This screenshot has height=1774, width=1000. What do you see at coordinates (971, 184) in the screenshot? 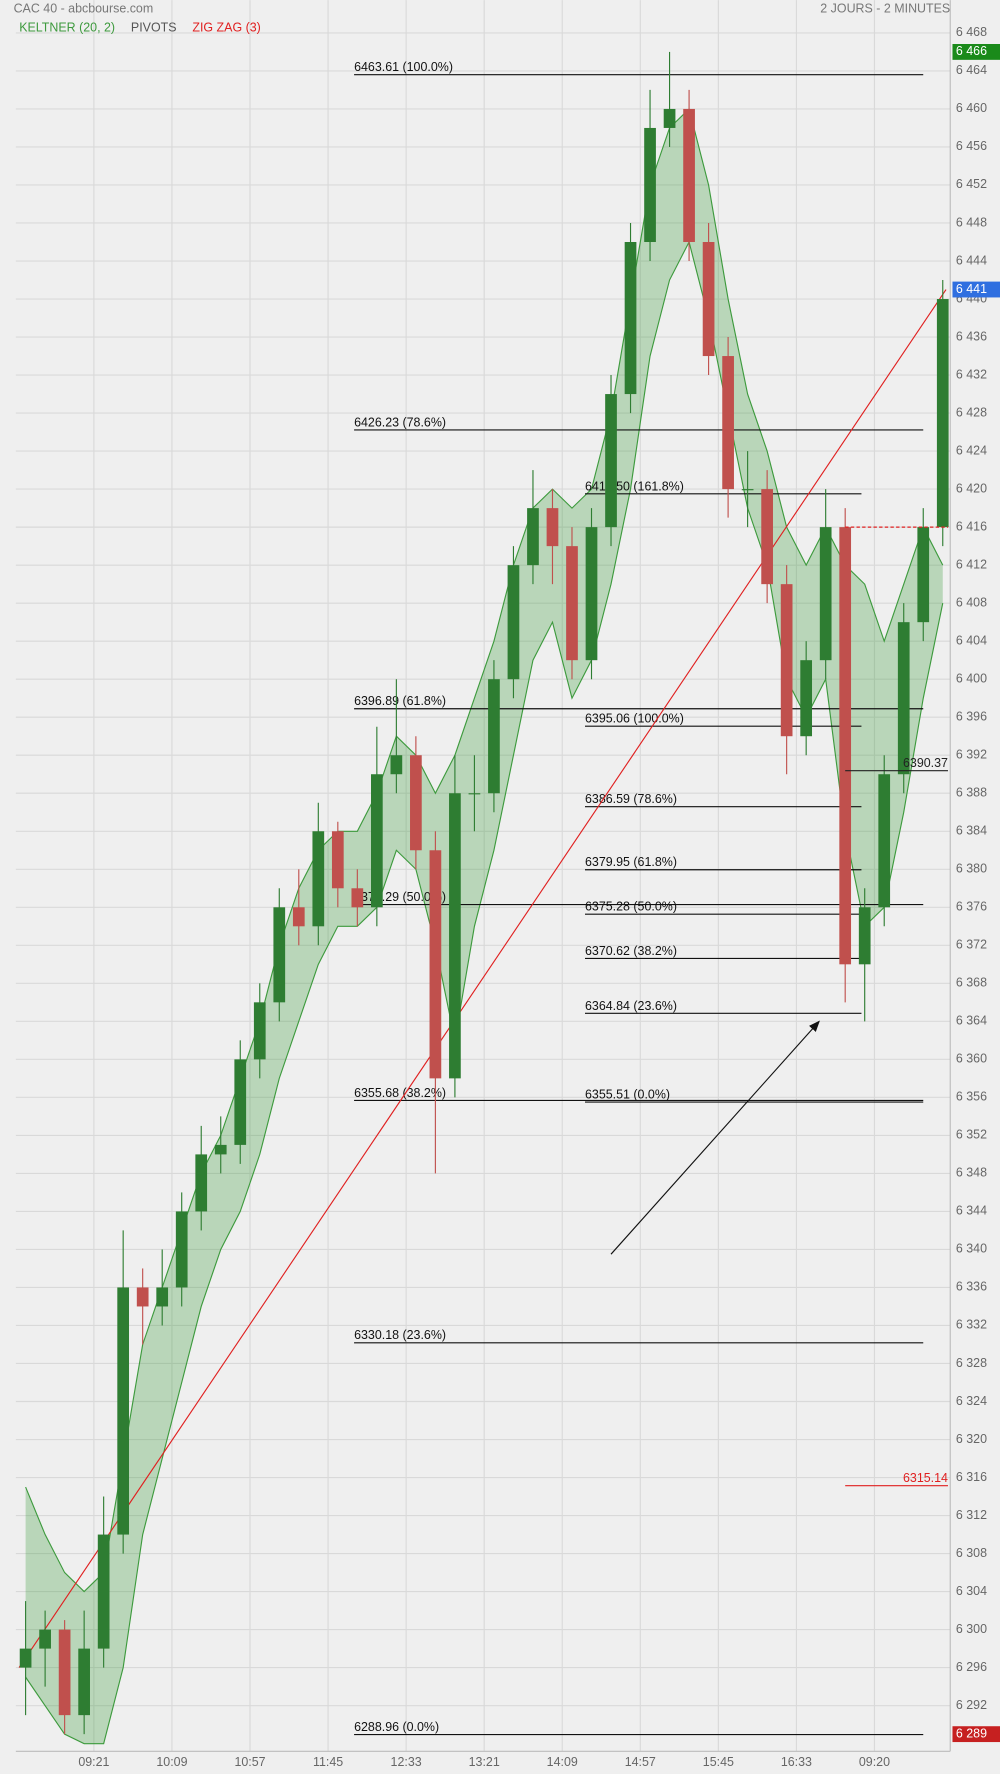
I see `y-tick-label: 6 452` at bounding box center [971, 184].